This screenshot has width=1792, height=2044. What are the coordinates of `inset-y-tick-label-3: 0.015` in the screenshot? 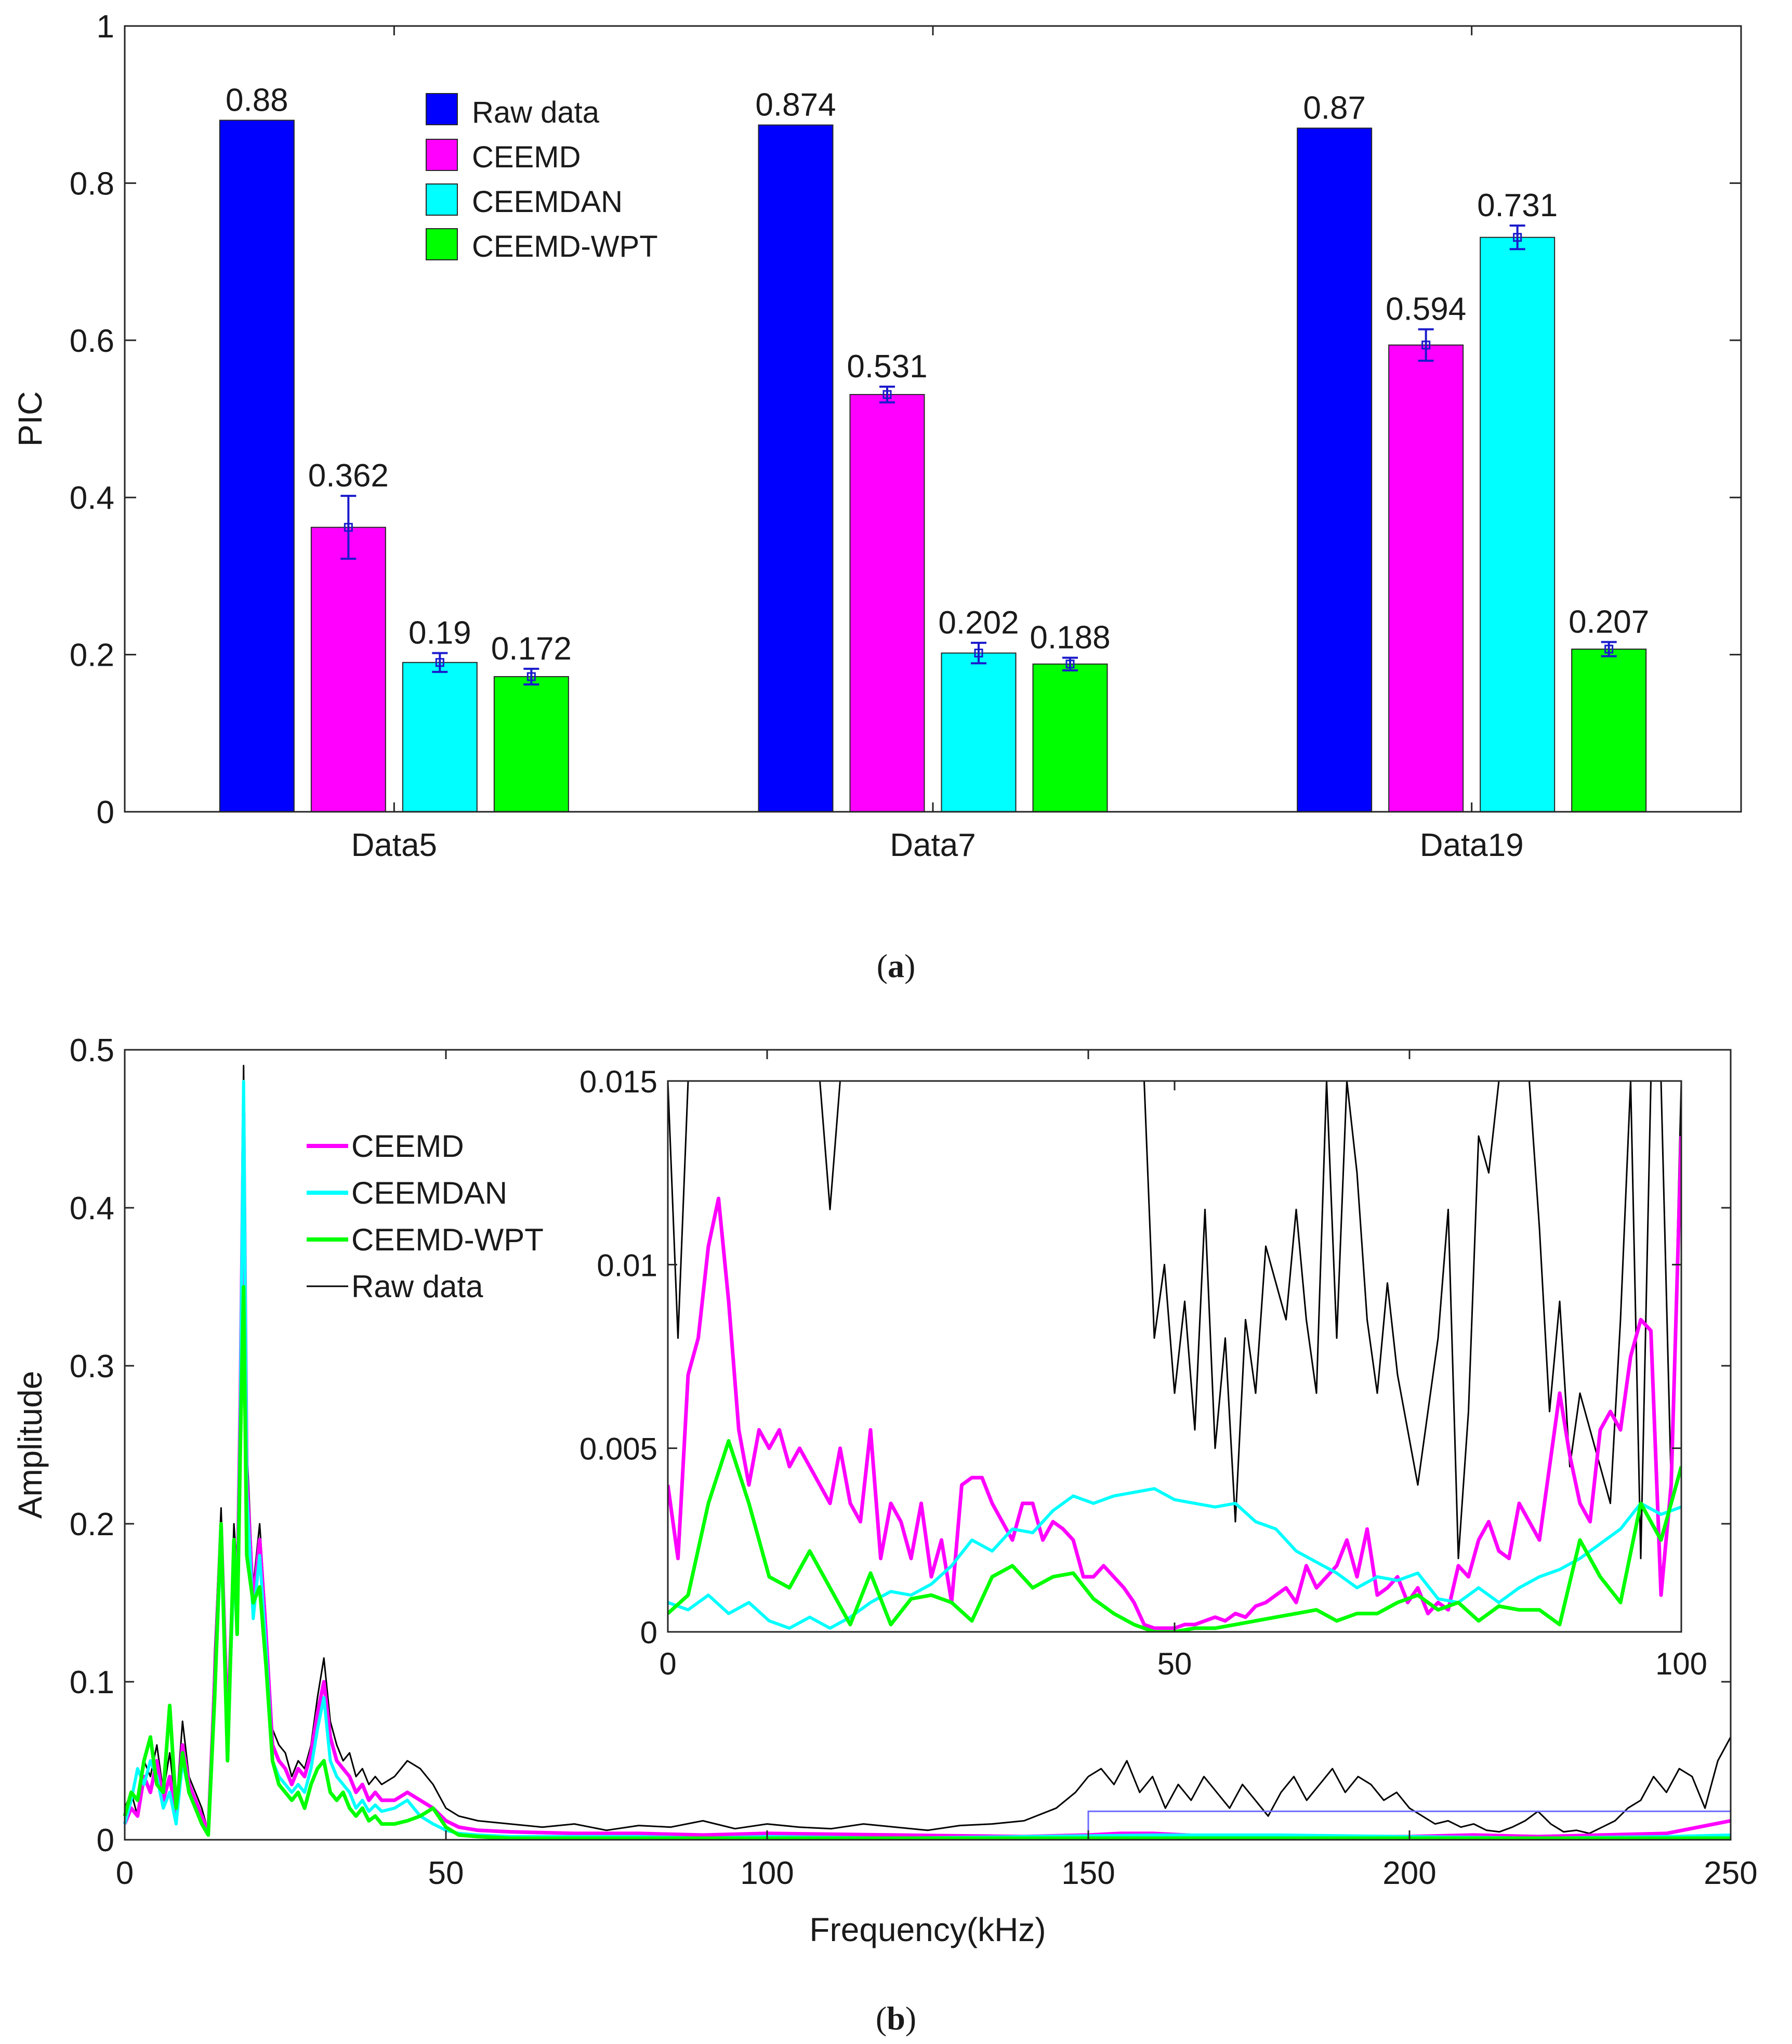 It's located at (618, 1081).